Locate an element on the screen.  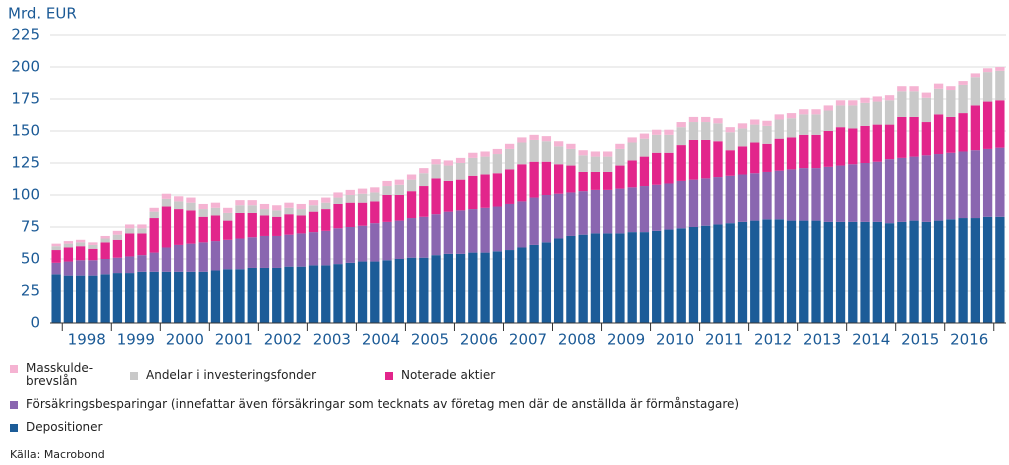
y-tick-label: 200 is located at coordinates (25, 67).